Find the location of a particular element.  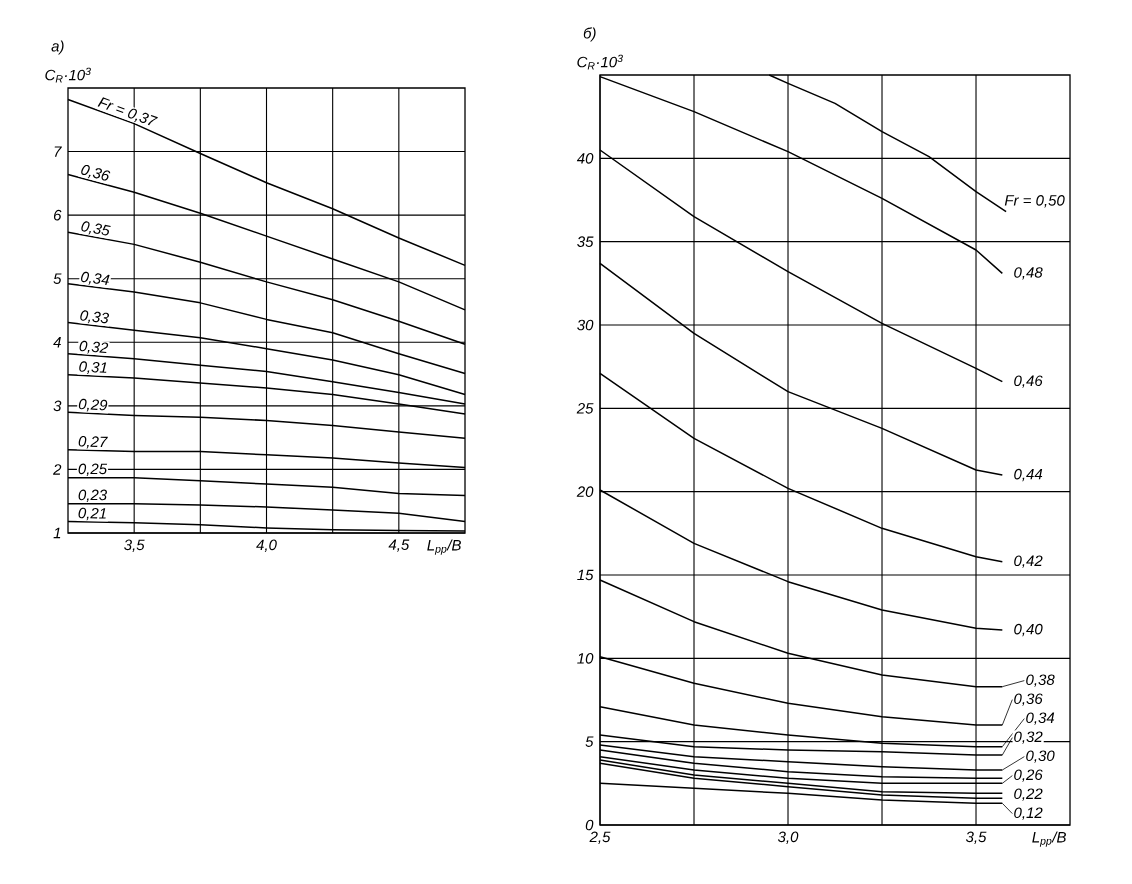

series-label: 0,21 is located at coordinates (92, 514).